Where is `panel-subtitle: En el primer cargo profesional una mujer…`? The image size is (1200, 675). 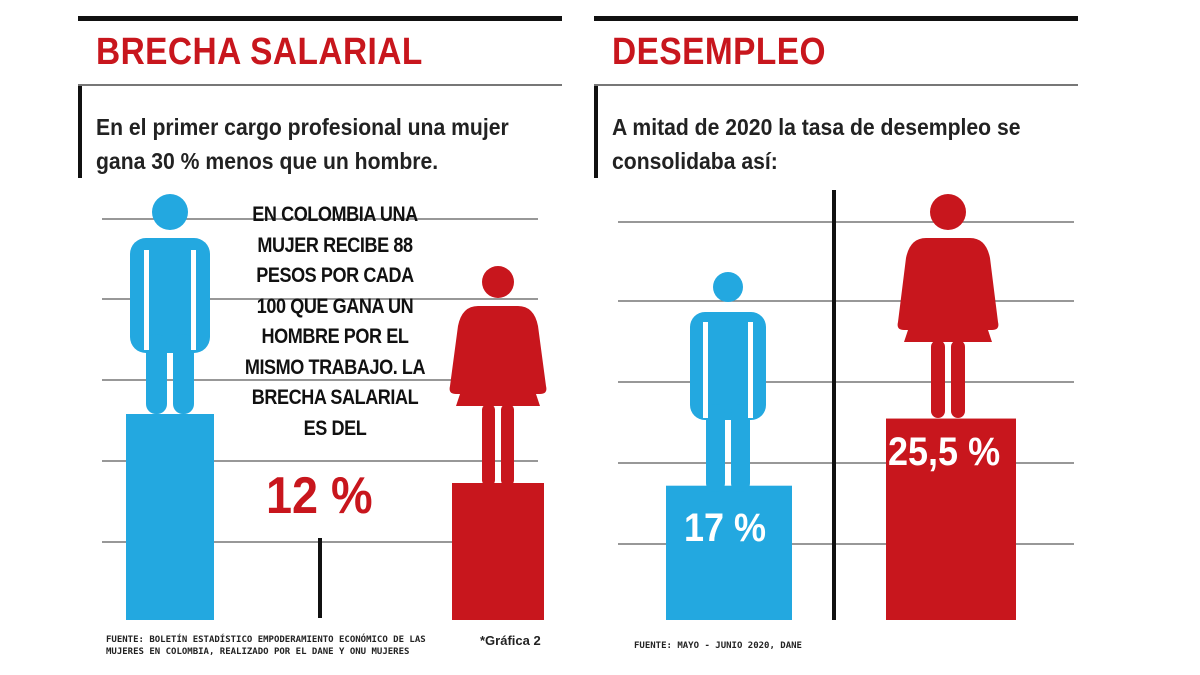
panel-subtitle: En el primer cargo profesional una mujer… is located at coordinates (302, 144).